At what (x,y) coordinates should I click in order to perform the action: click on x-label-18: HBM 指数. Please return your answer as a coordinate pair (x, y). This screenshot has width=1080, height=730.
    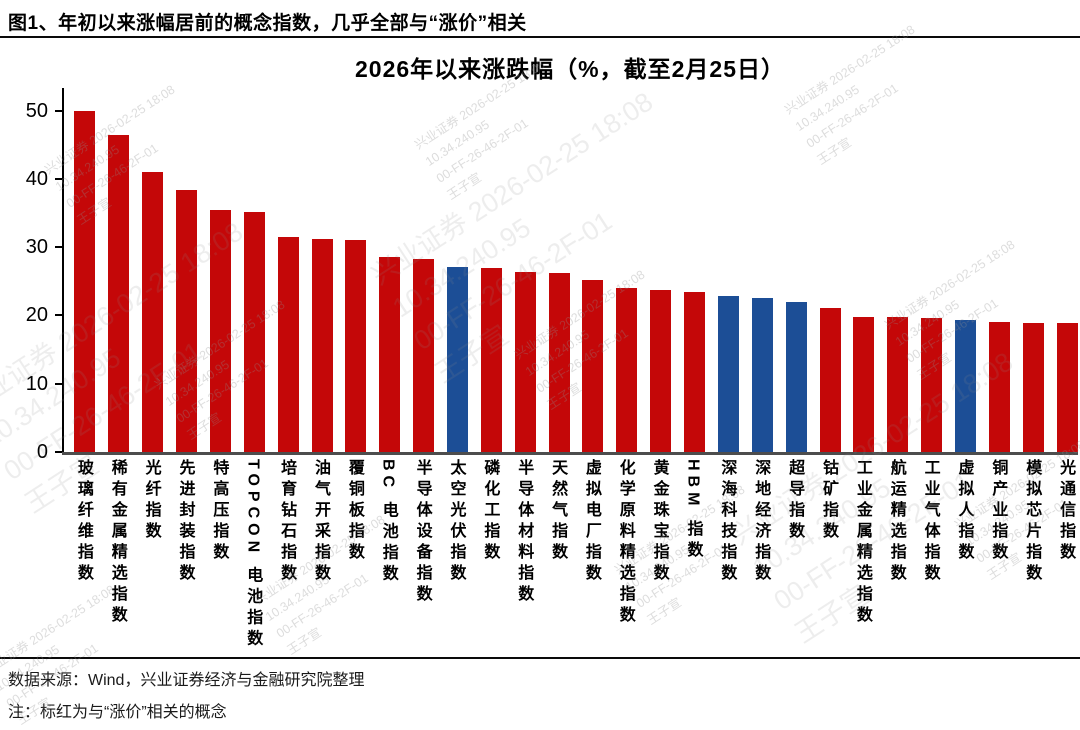
    Looking at the image, I should click on (693, 510).